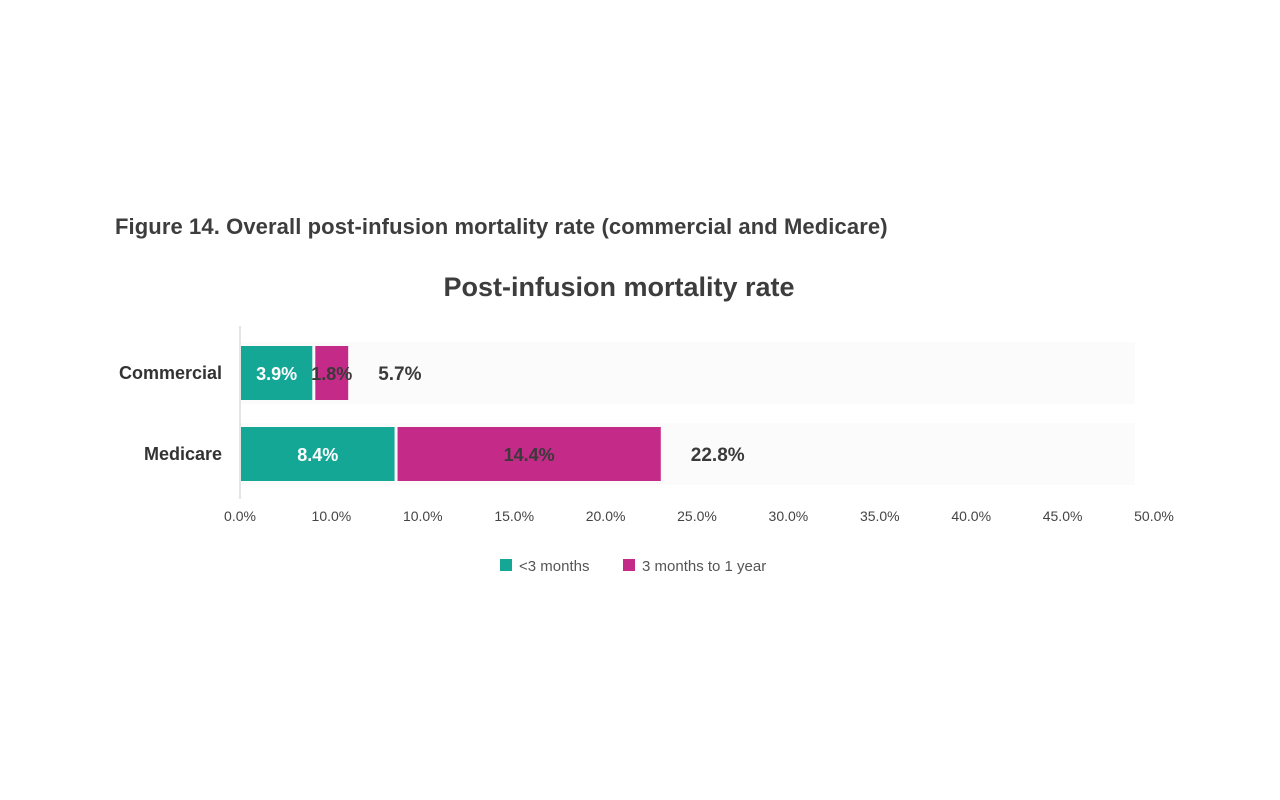 This screenshot has width=1280, height=800. I want to click on legend-label: 3 months to 1 year, so click(704, 566).